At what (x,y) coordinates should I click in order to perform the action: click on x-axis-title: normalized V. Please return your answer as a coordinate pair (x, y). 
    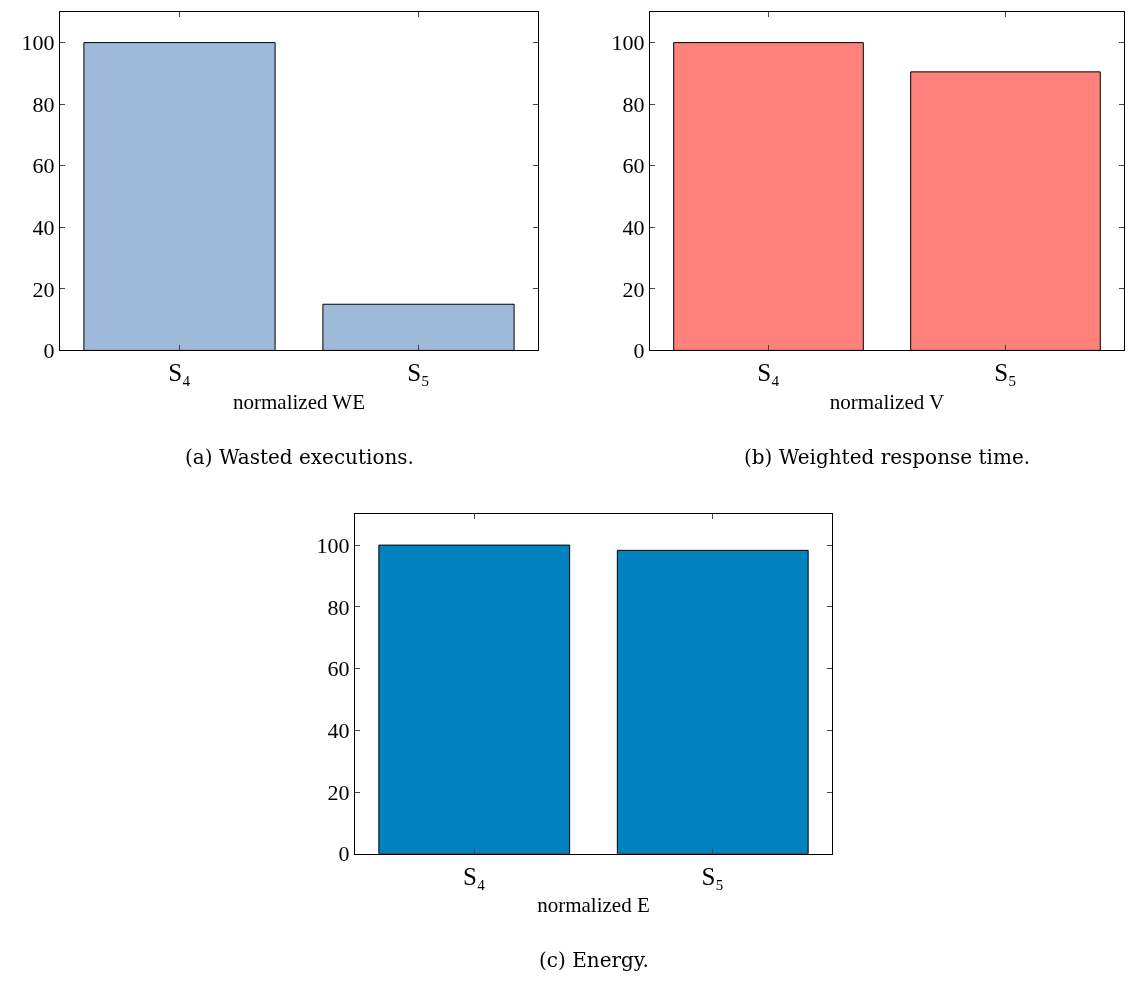
    Looking at the image, I should click on (887, 401).